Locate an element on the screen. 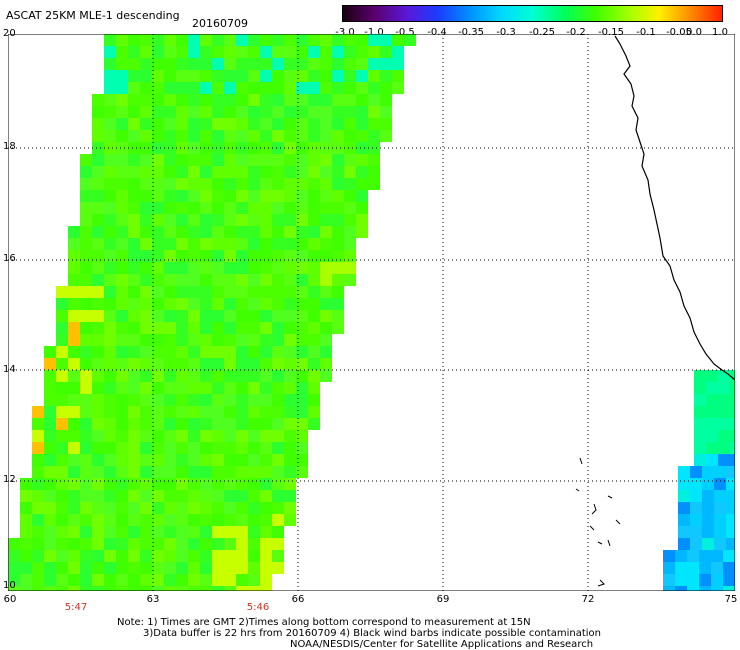  islands is located at coordinates (598, 522).